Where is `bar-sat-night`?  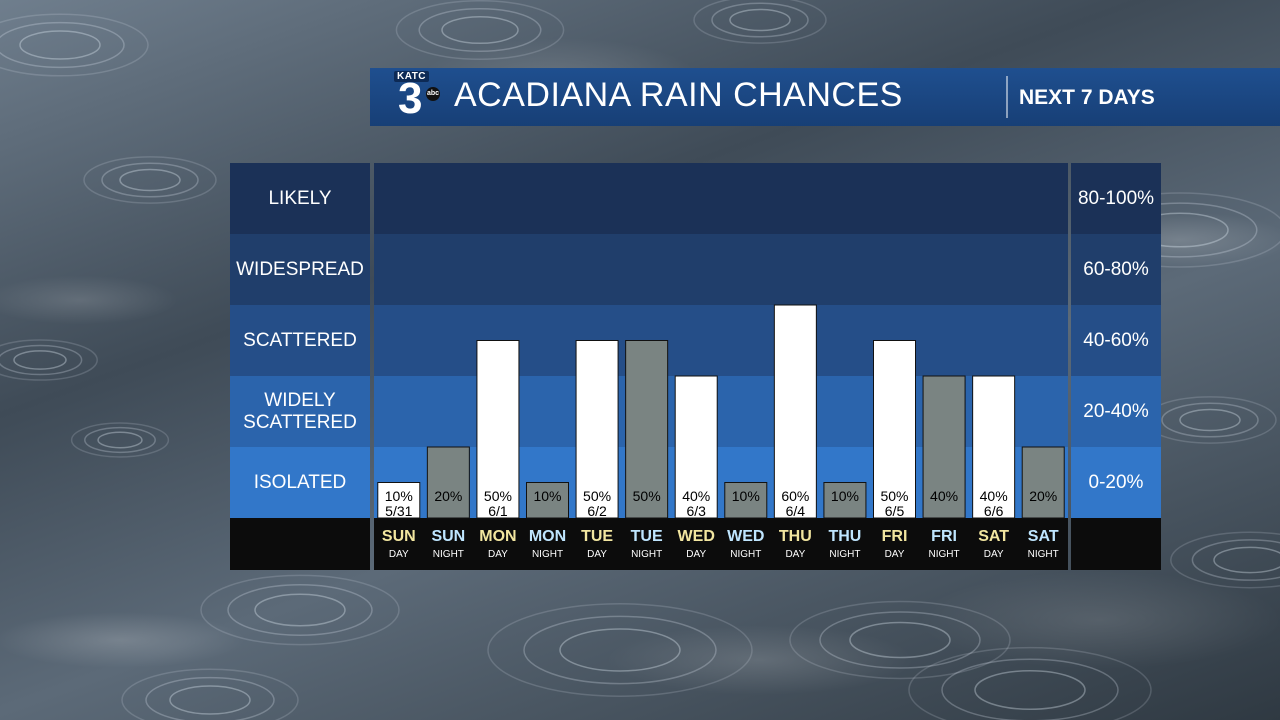 bar-sat-night is located at coordinates (1043, 482).